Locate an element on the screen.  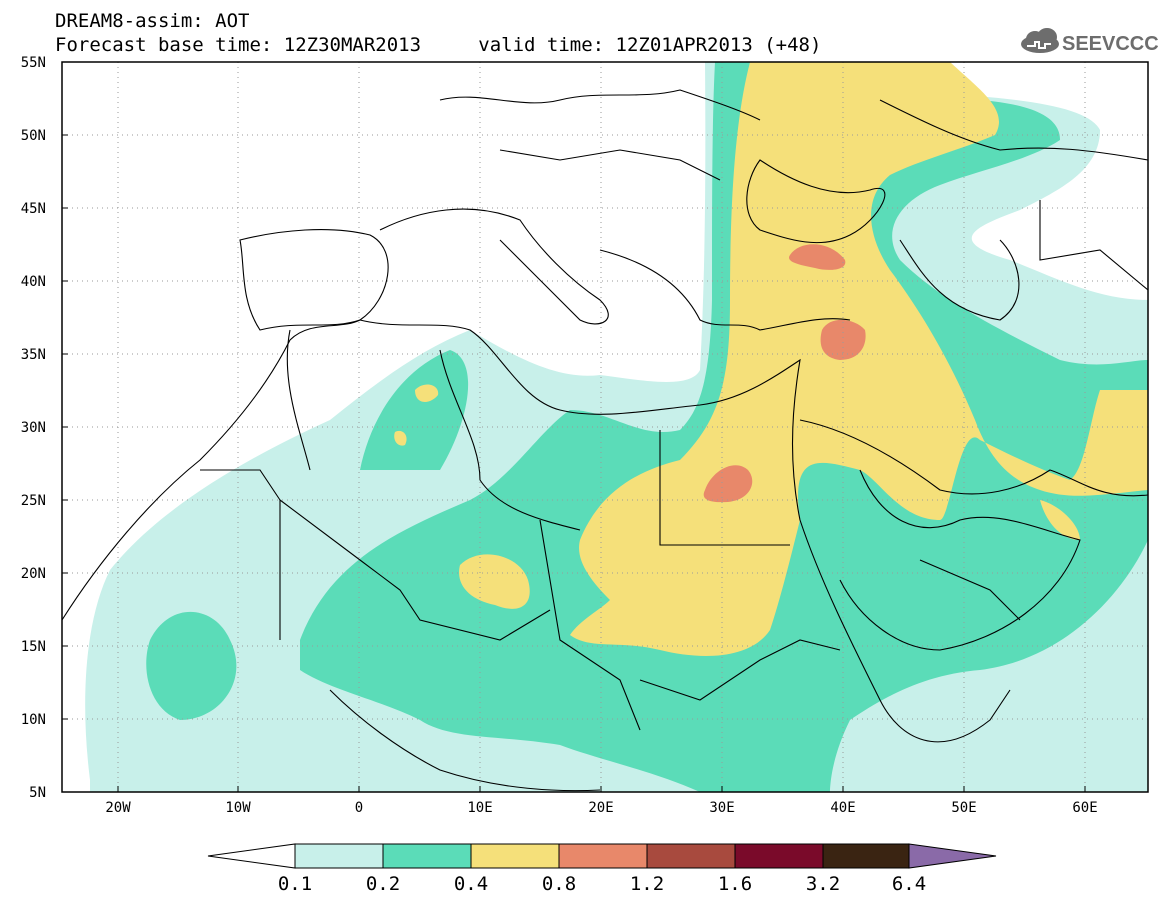
lat-label: 25N is located at coordinates (33, 501).